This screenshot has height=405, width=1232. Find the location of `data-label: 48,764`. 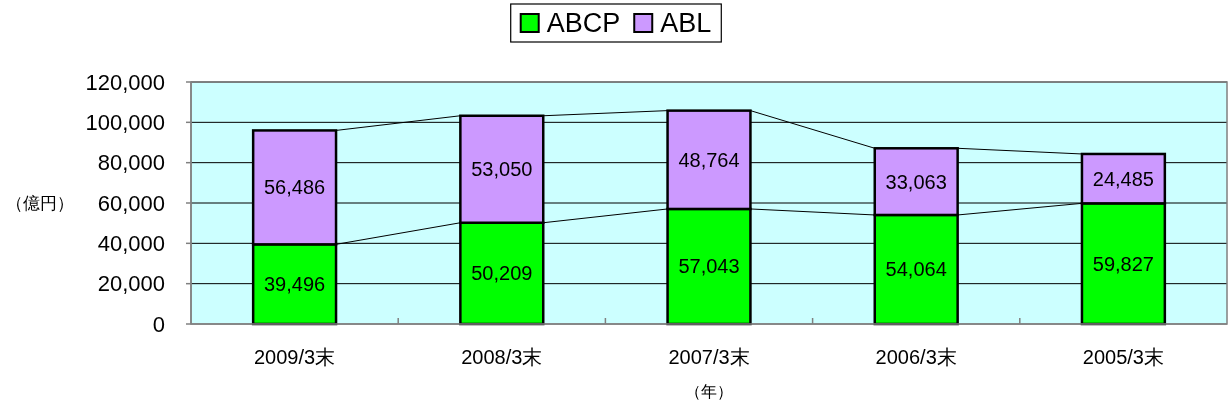

data-label: 48,764 is located at coordinates (709, 159).